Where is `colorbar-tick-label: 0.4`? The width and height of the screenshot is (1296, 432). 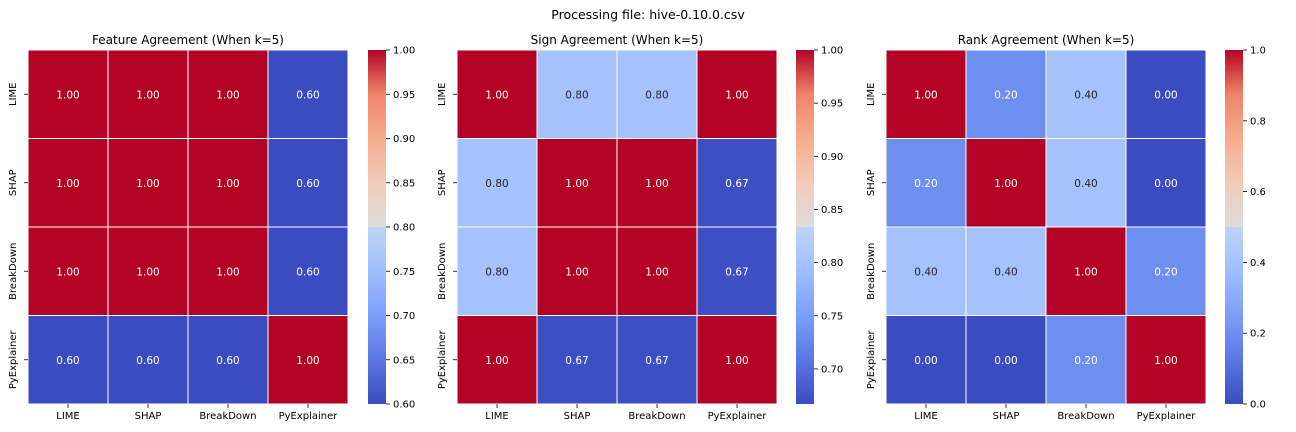
colorbar-tick-label: 0.4 is located at coordinates (1258, 263).